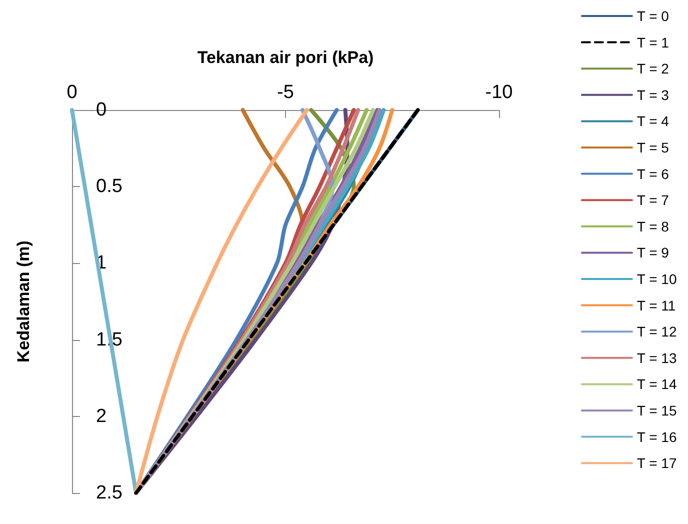 Image resolution: width=688 pixels, height=524 pixels. What do you see at coordinates (109, 339) in the screenshot?
I see `y-tick-label: 1.5` at bounding box center [109, 339].